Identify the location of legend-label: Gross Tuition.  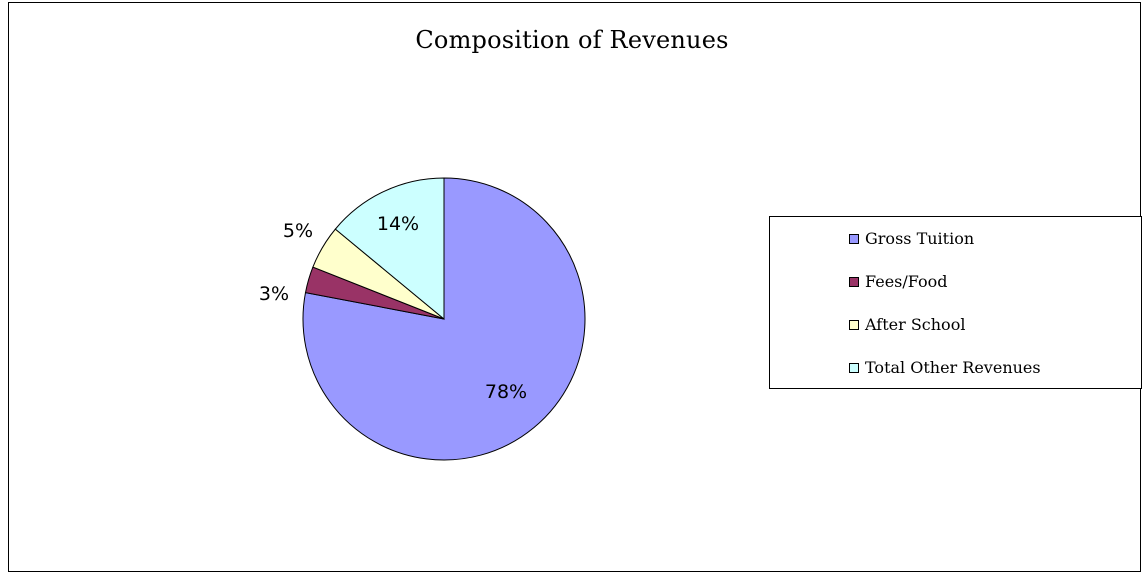
(920, 238).